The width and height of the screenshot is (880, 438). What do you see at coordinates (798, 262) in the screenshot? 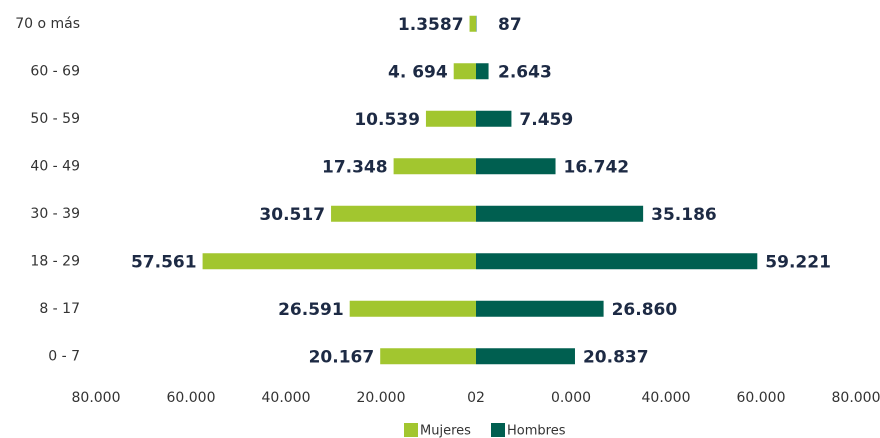
I see `value-label: 59.221` at bounding box center [798, 262].